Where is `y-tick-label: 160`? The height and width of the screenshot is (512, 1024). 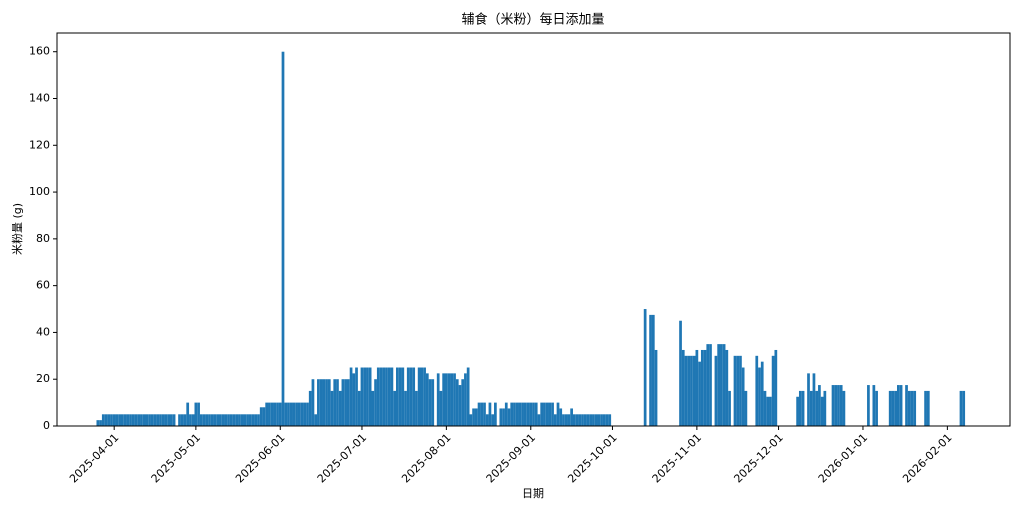
y-tick-label: 160 is located at coordinates (39, 51).